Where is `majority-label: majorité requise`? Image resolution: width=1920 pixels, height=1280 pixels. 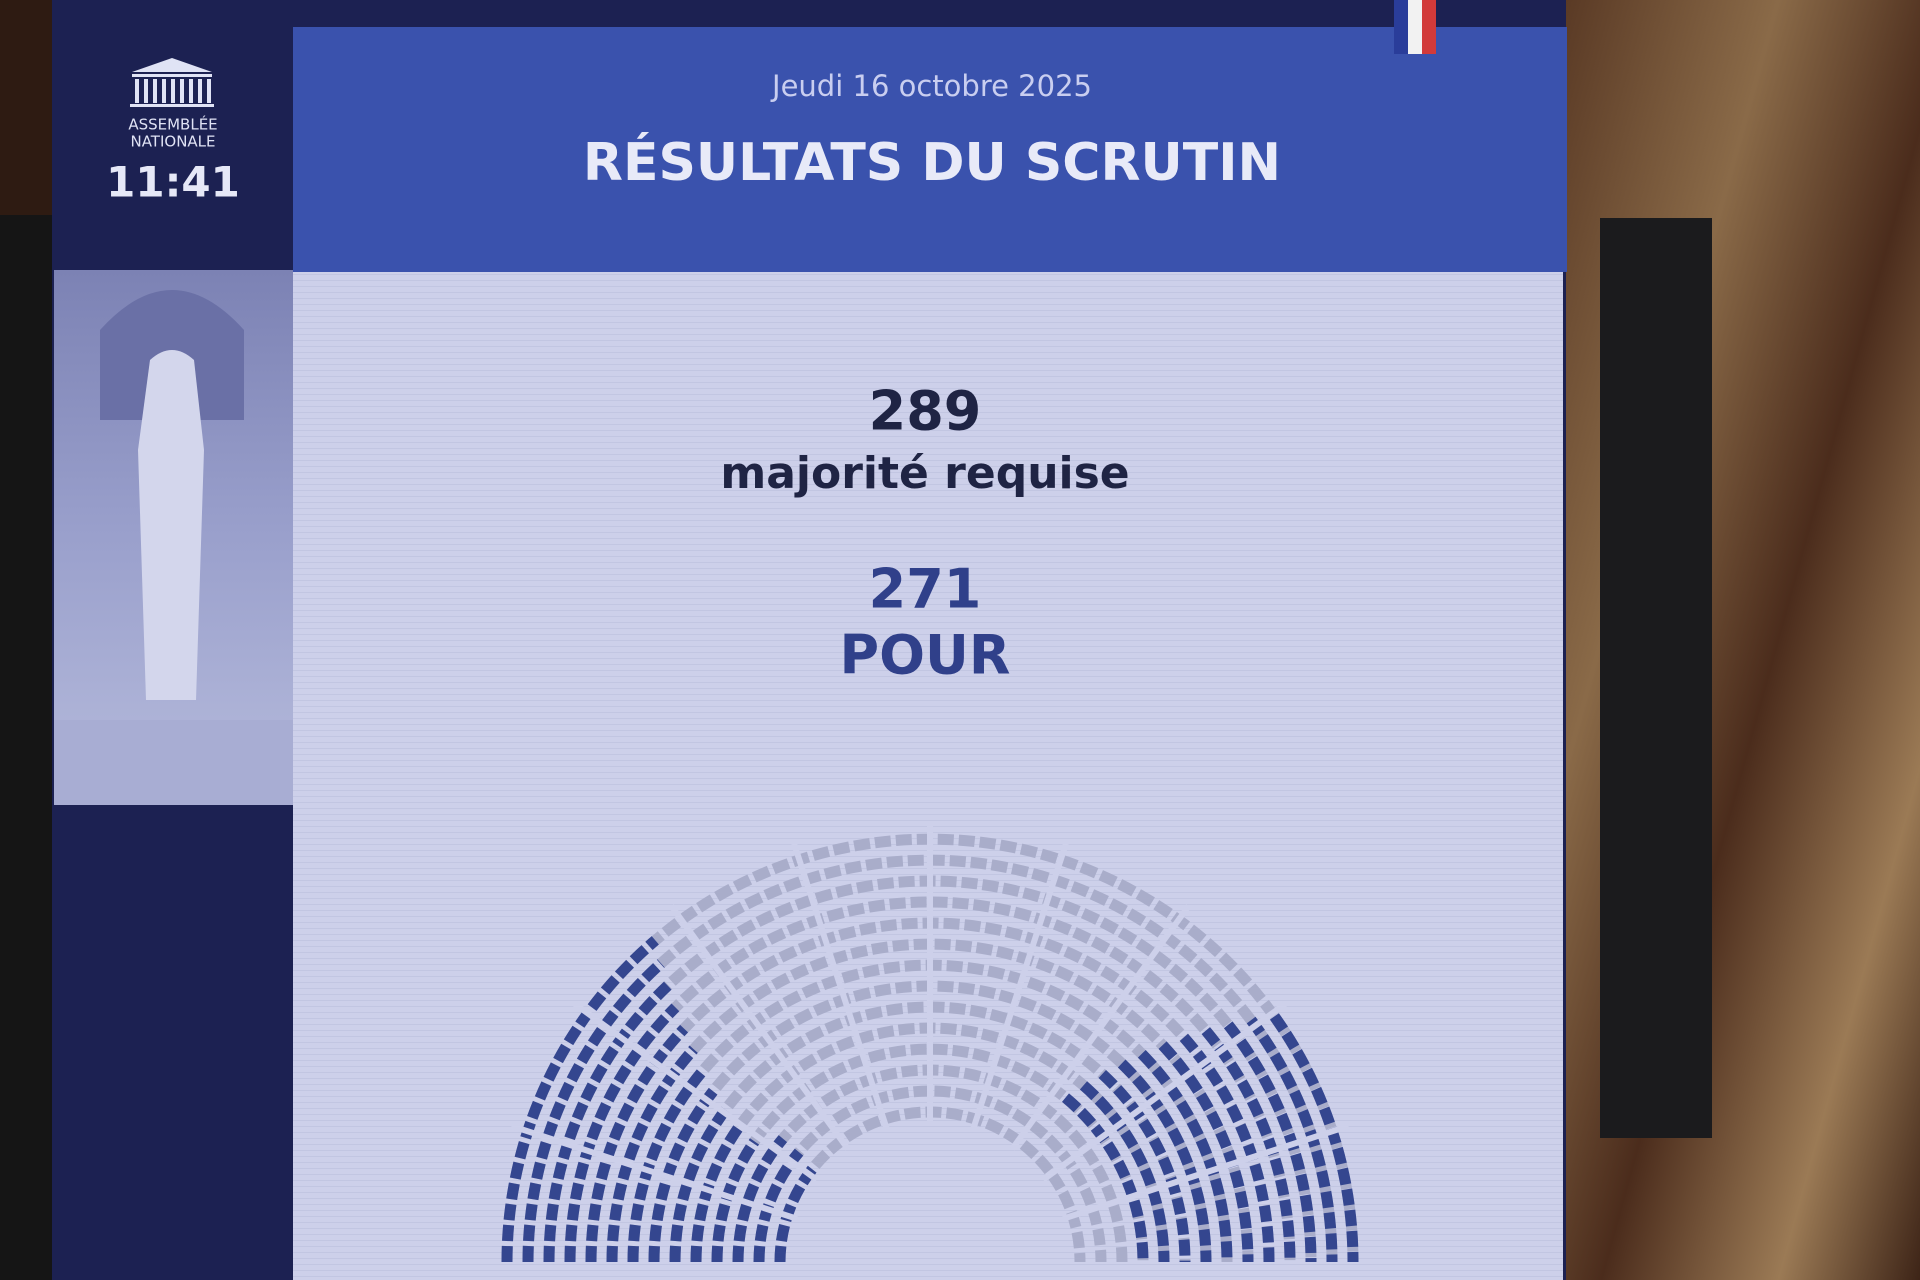 majority-label: majorité requise is located at coordinates (924, 473).